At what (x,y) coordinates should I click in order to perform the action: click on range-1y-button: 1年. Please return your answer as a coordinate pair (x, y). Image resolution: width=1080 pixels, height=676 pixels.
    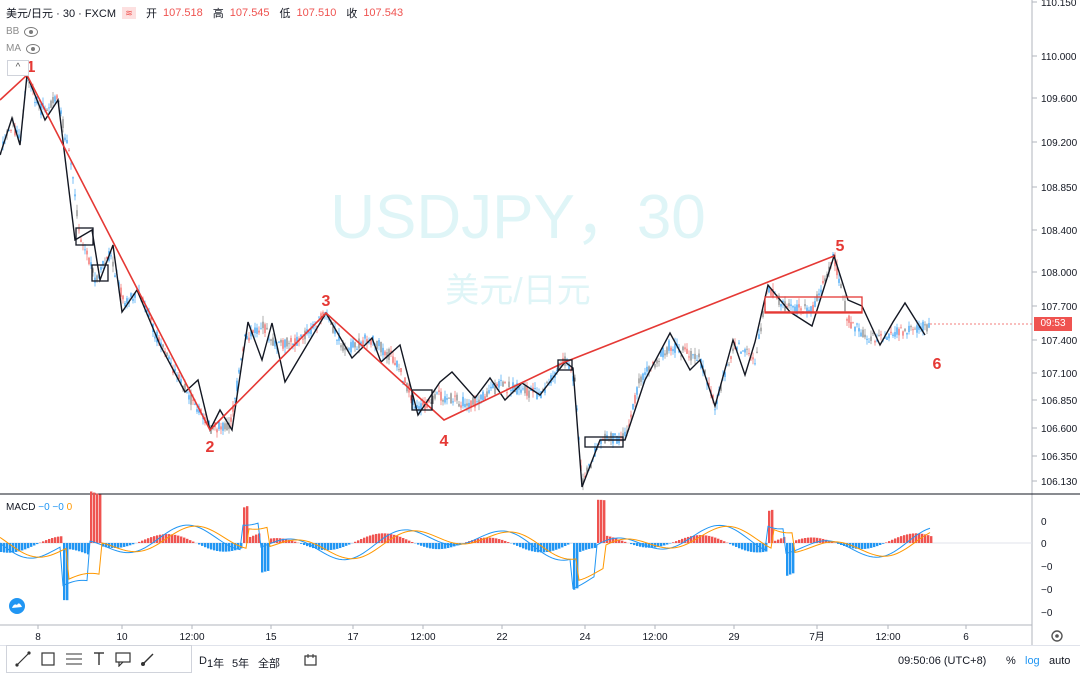
    Looking at the image, I should click on (215, 663).